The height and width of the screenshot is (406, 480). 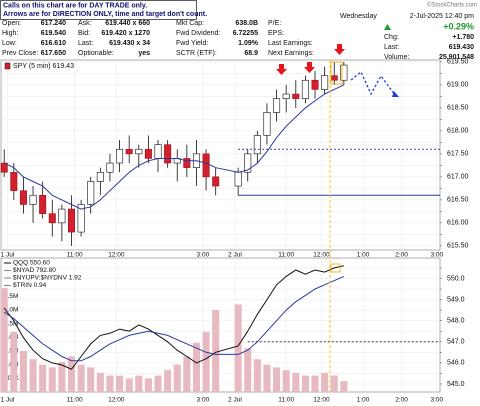 I want to click on quote-label: Low:, so click(x=9, y=43).